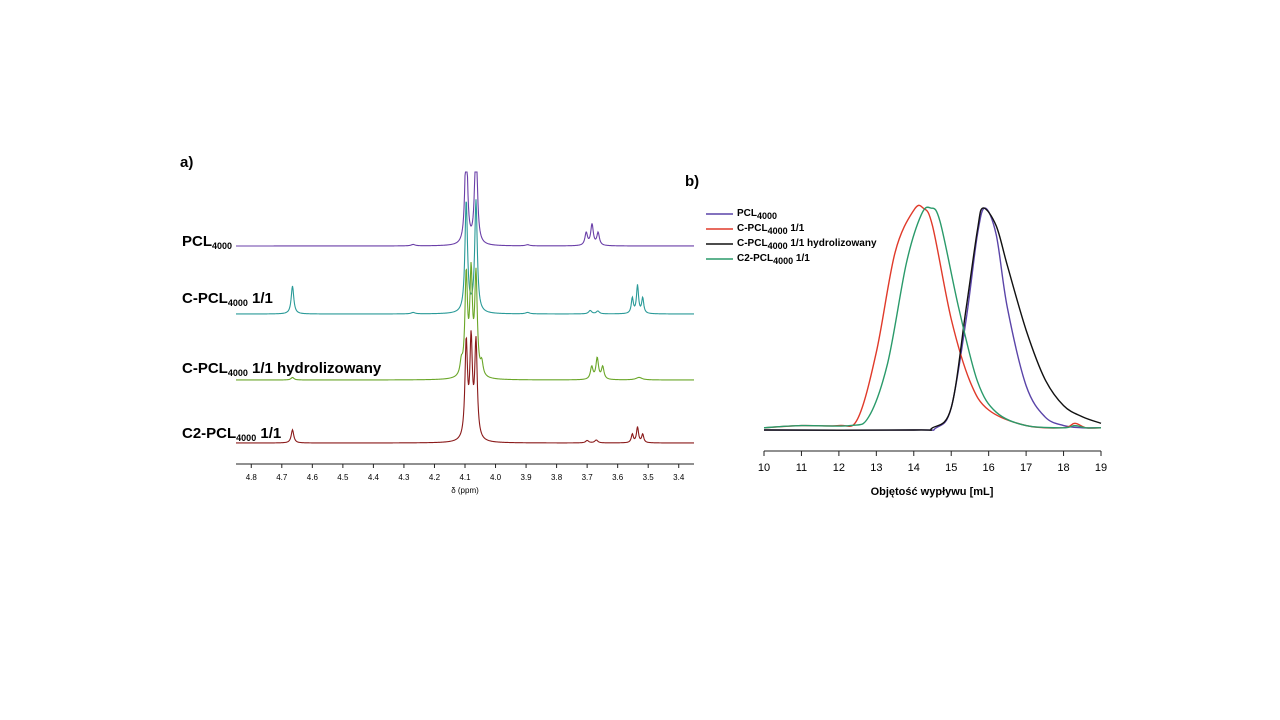 The width and height of the screenshot is (1280, 720). I want to click on x-tick-label: 3.8, so click(557, 477).